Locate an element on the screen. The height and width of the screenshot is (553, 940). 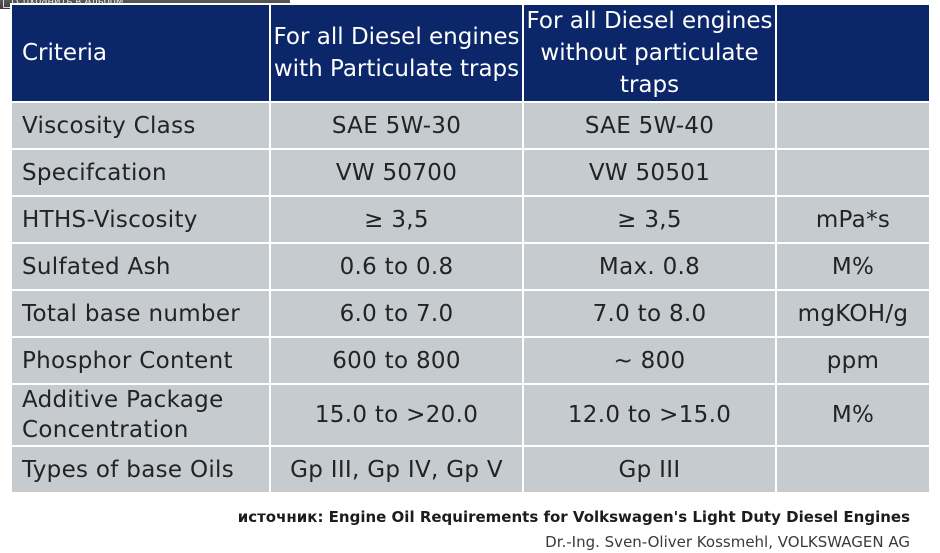
row-value-with-traps: Gp III, Gp IV, Gp V is located at coordinates (396, 469).